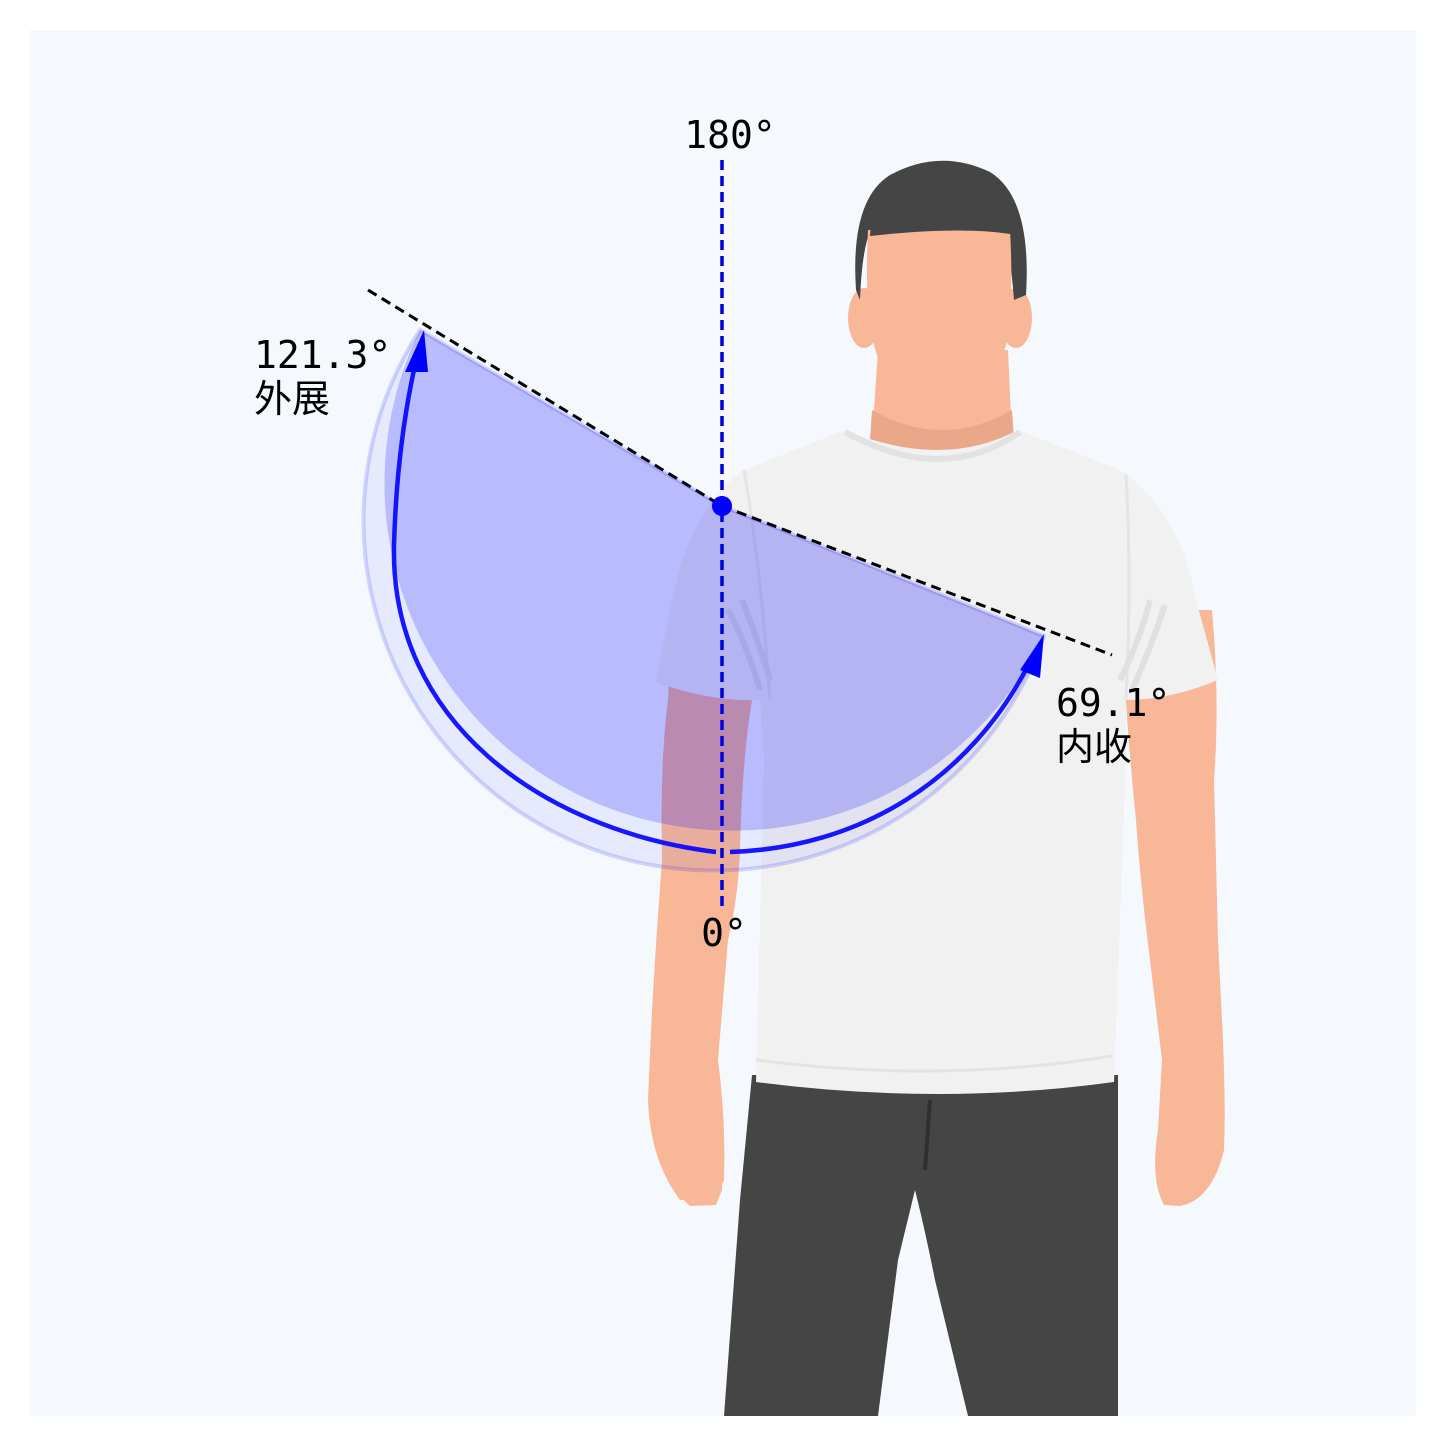  I want to click on adduction-limit-line, so click(917, 580).